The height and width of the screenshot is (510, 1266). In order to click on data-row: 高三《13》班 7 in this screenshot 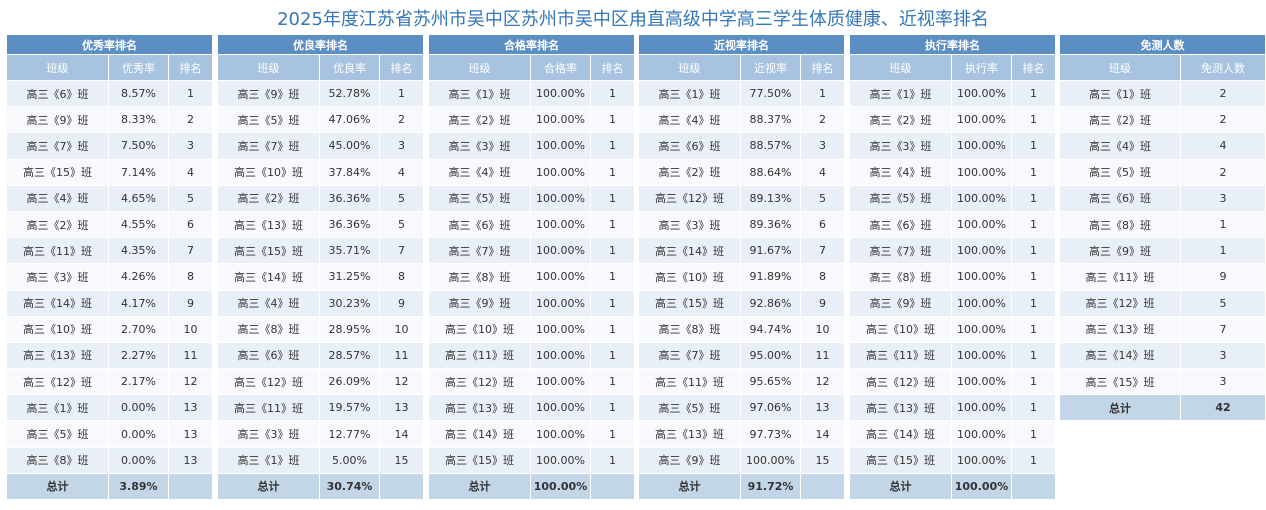, I will do `click(1162, 329)`.